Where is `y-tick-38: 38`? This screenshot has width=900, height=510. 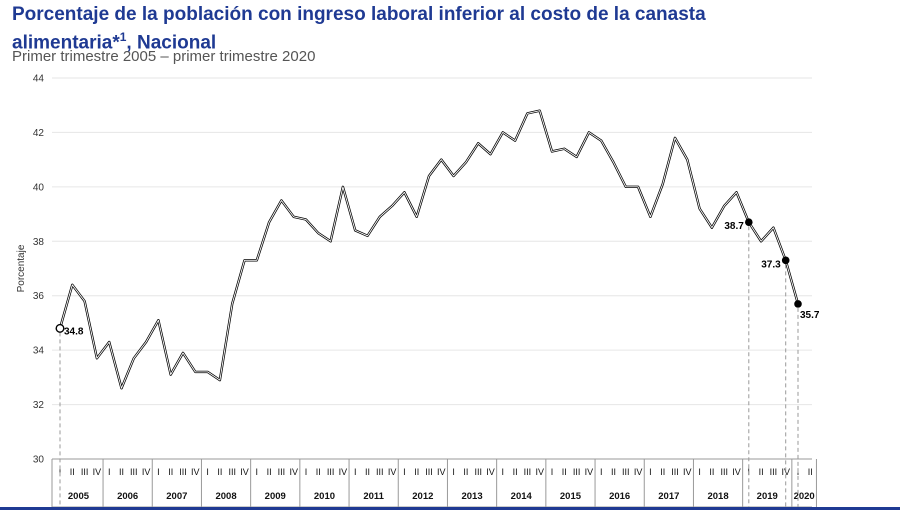
y-tick-38: 38 is located at coordinates (39, 242).